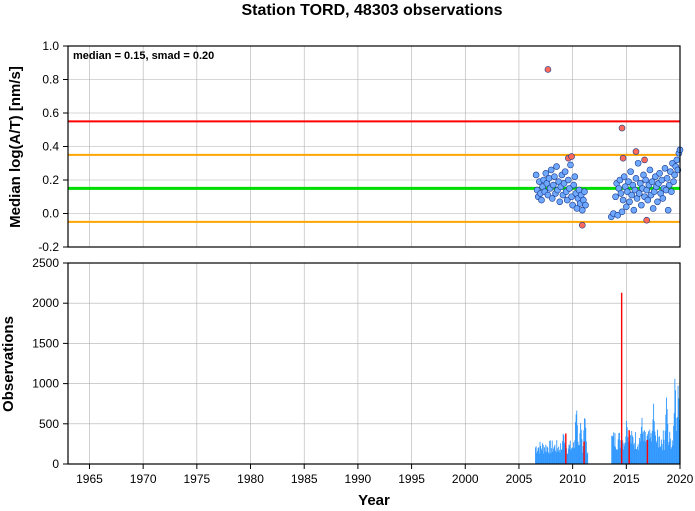 The image size is (695, 511). What do you see at coordinates (48, 247) in the screenshot?
I see `y-tick-label: -0.2` at bounding box center [48, 247].